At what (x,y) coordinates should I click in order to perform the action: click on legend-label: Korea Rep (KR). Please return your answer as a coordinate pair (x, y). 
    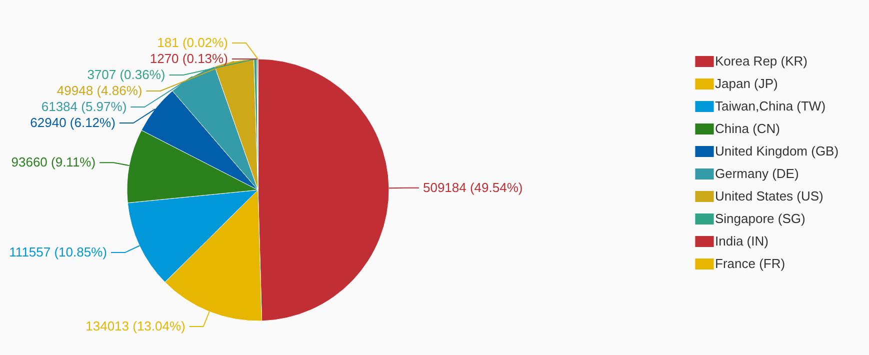
    Looking at the image, I should click on (761, 61).